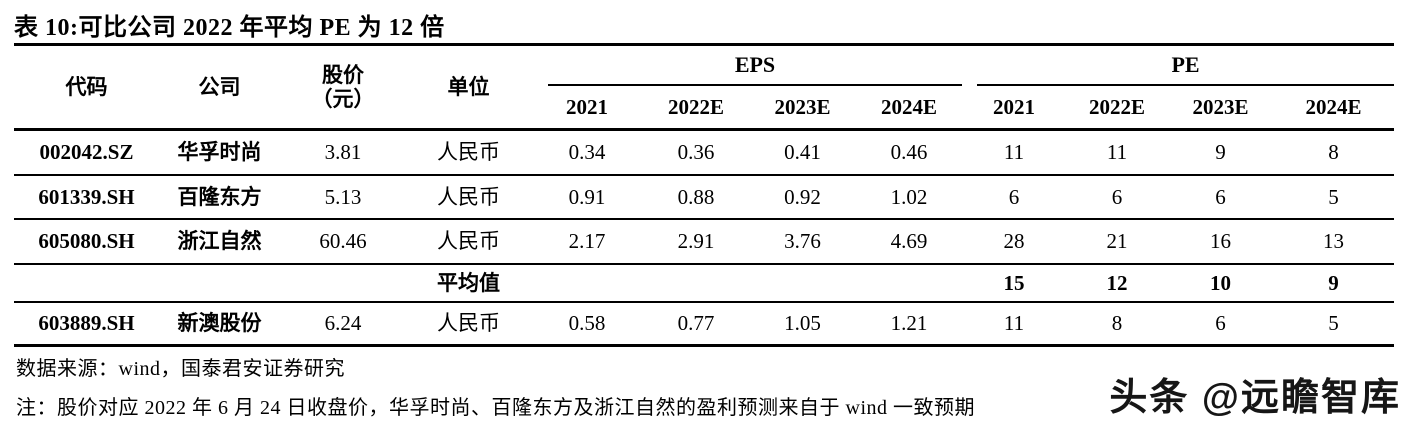  Describe the element at coordinates (219, 86) in the screenshot. I see `header-company: 公司` at that location.